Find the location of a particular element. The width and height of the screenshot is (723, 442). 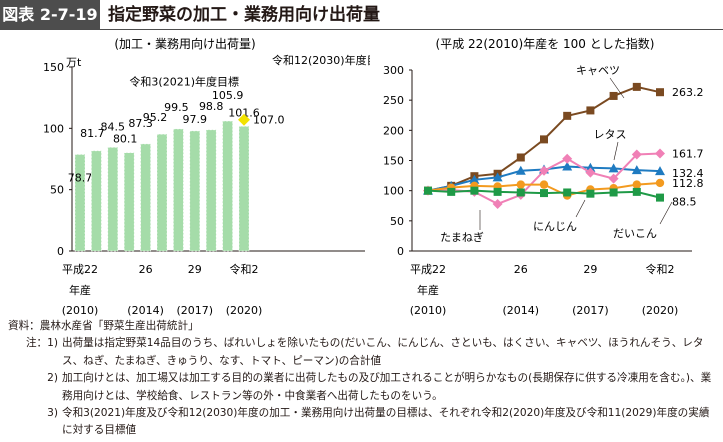

target-value-label: 107.0 is located at coordinates (269, 120).